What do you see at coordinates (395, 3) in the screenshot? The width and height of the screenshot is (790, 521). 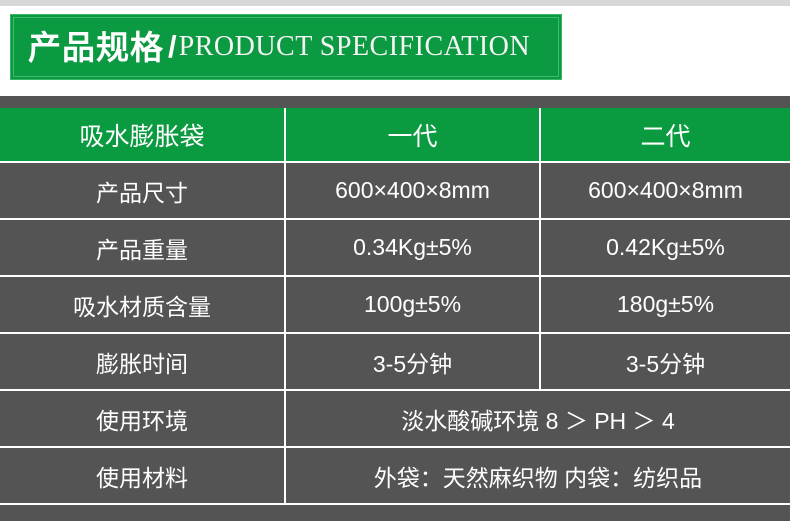 I see `top-gray-strip` at bounding box center [395, 3].